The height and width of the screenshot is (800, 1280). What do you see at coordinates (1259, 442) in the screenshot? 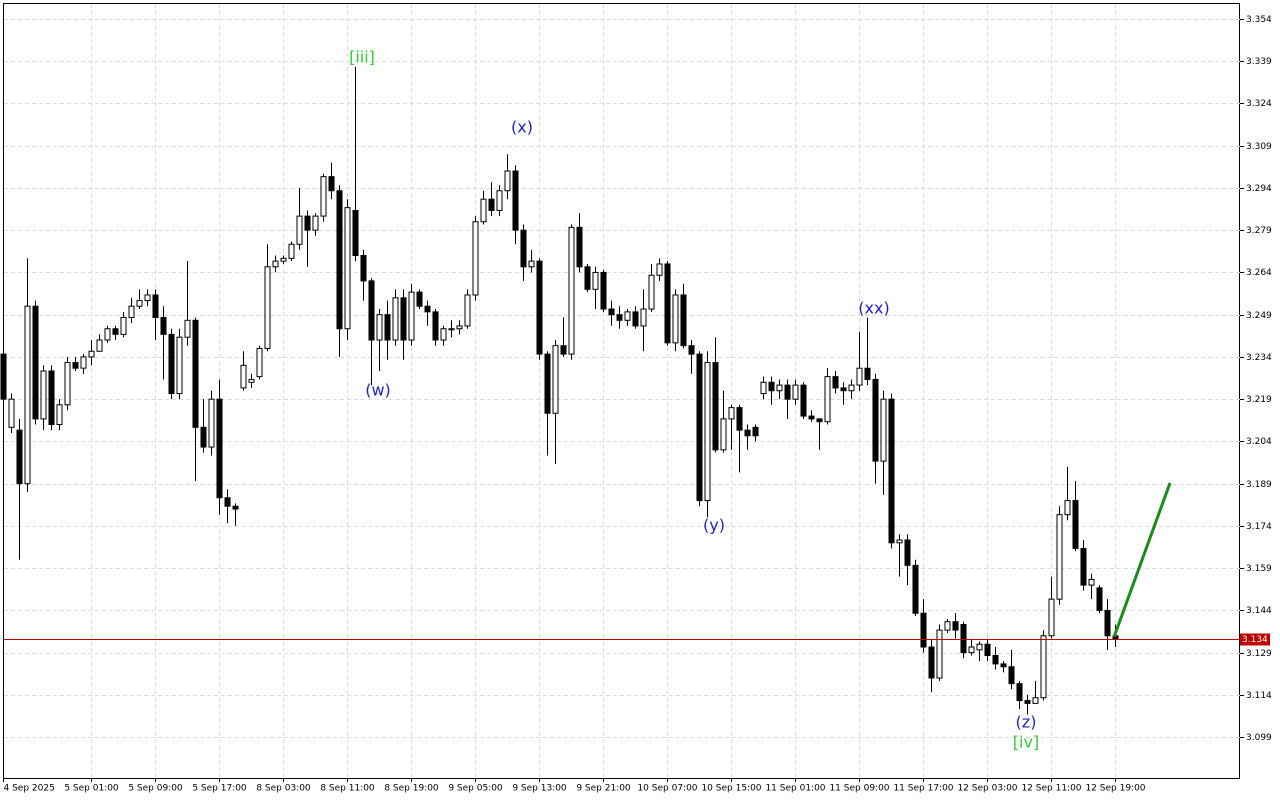
I see `y-tick-label: 3.204` at bounding box center [1259, 442].